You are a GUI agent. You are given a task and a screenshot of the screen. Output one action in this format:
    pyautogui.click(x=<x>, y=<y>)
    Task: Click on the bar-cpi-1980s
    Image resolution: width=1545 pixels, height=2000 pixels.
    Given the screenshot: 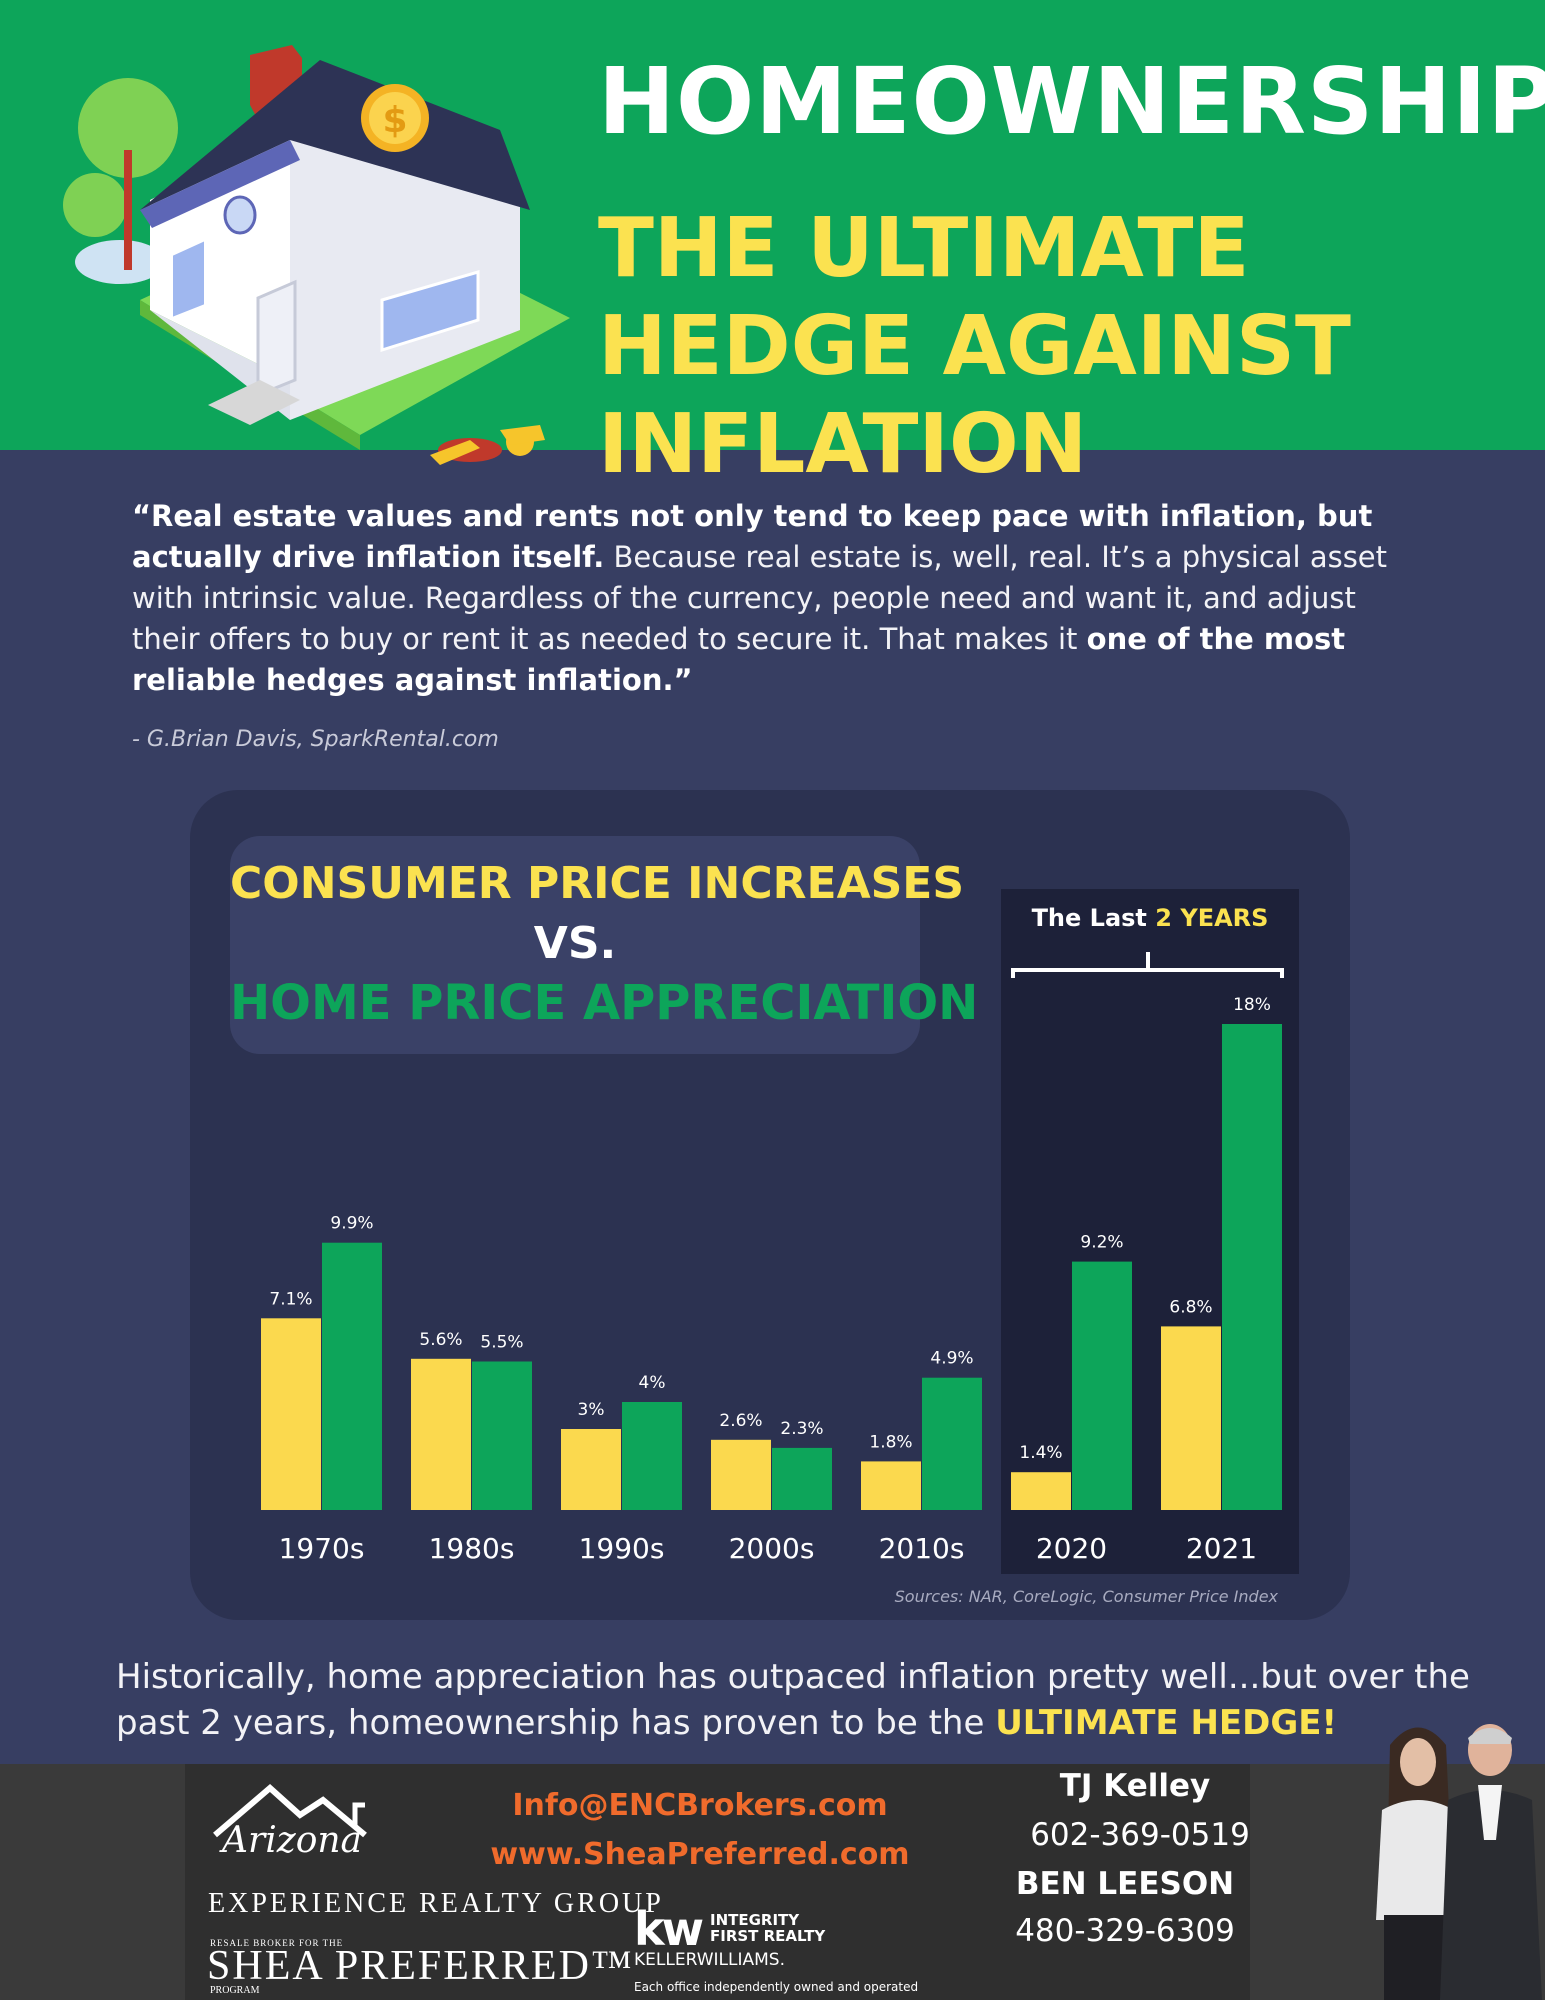 What is the action you would take?
    pyautogui.click(x=441, y=1434)
    